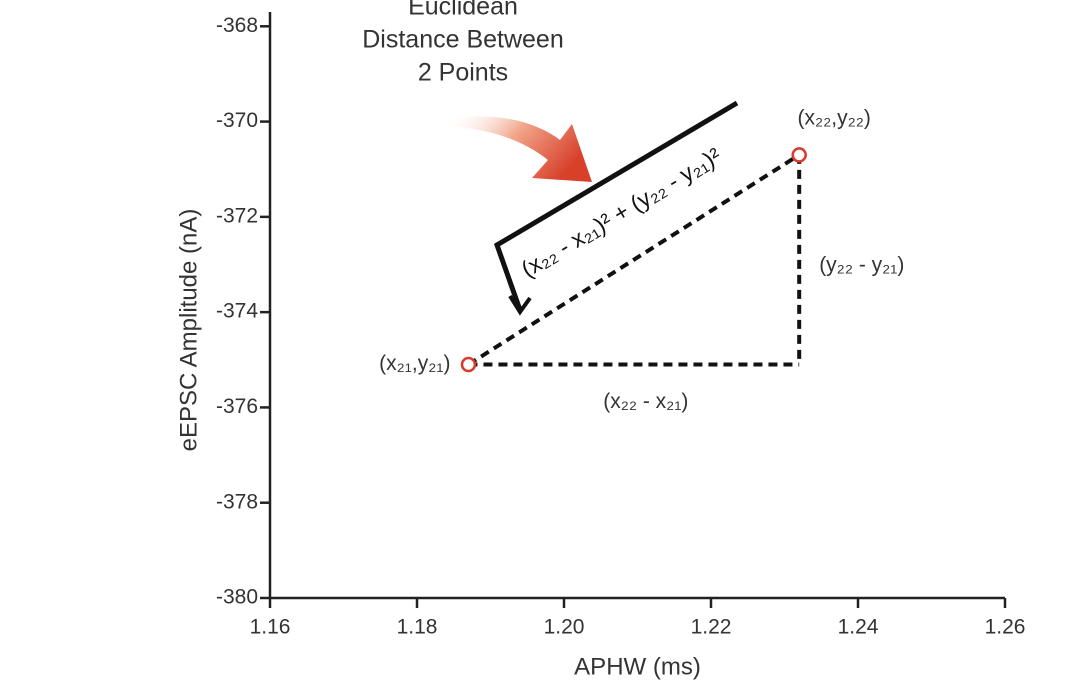 The height and width of the screenshot is (693, 1084). What do you see at coordinates (833, 117) in the screenshot?
I see `point-label: (x₂₂,y₂₂)` at bounding box center [833, 117].